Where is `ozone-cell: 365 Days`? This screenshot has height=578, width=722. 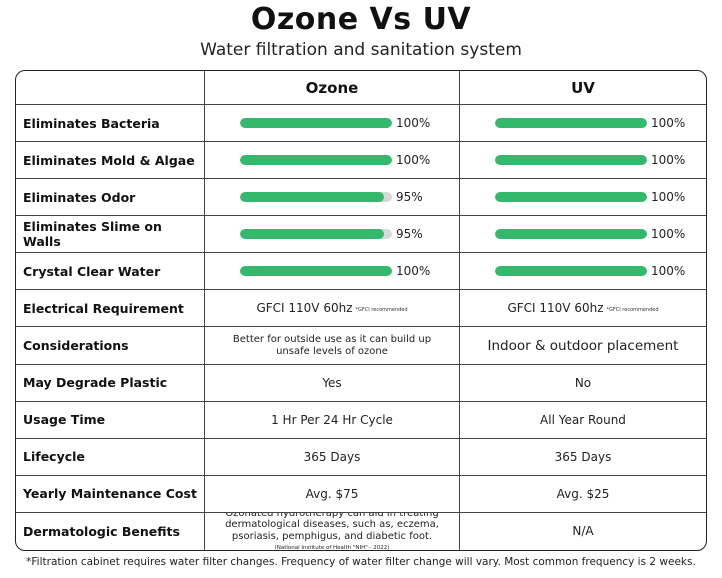 ozone-cell: 365 Days is located at coordinates (332, 457).